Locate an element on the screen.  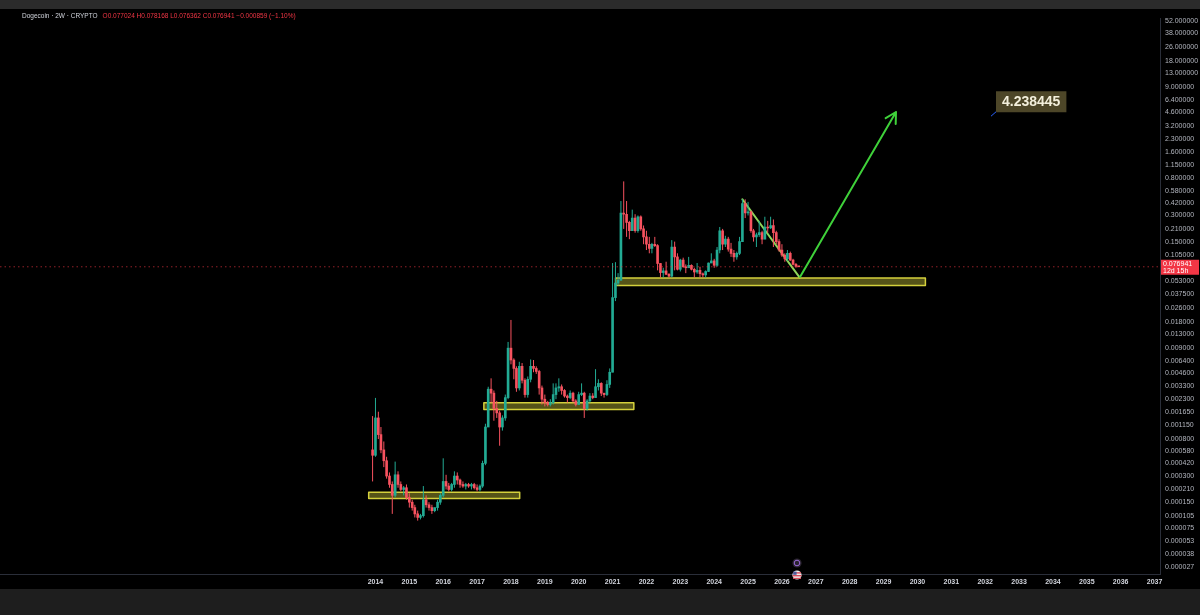
annotation: 4.238445 is located at coordinates (1031, 101).